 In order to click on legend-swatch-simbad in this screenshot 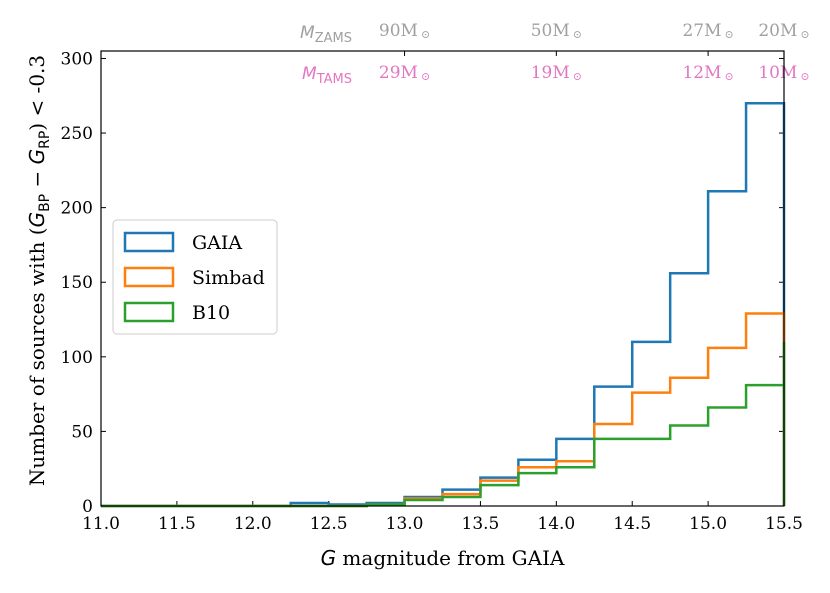, I will do `click(149, 277)`.